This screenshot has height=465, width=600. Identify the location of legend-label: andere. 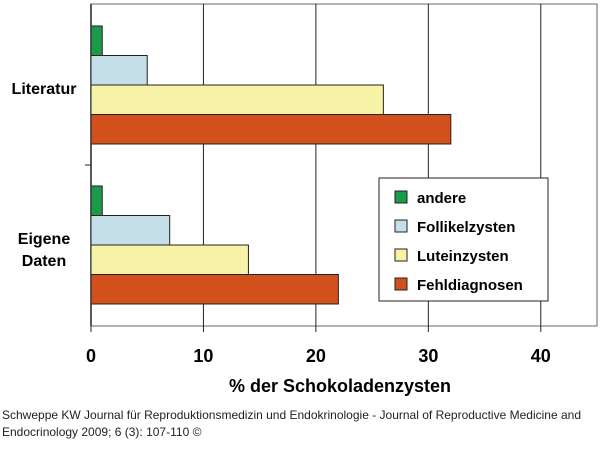
(441, 198).